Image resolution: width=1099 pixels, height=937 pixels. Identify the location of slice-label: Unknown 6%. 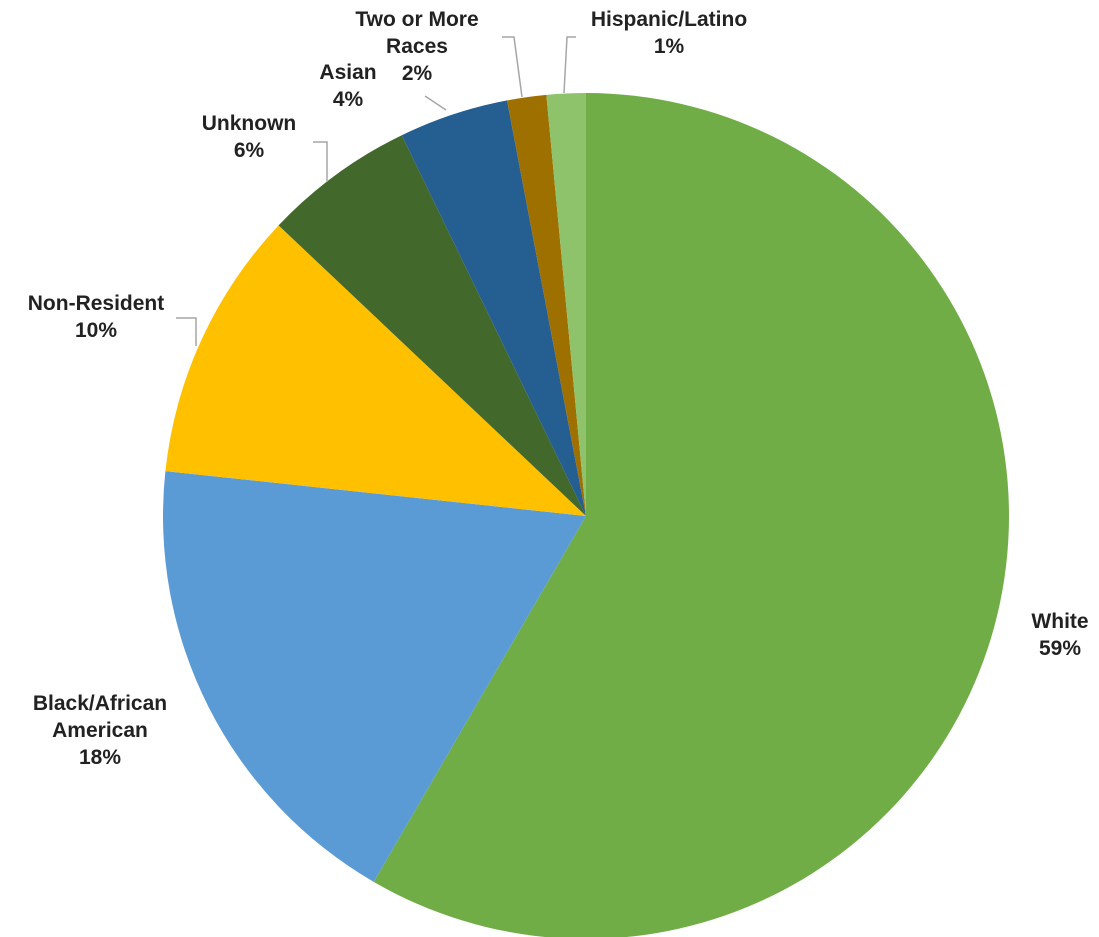
(249, 137).